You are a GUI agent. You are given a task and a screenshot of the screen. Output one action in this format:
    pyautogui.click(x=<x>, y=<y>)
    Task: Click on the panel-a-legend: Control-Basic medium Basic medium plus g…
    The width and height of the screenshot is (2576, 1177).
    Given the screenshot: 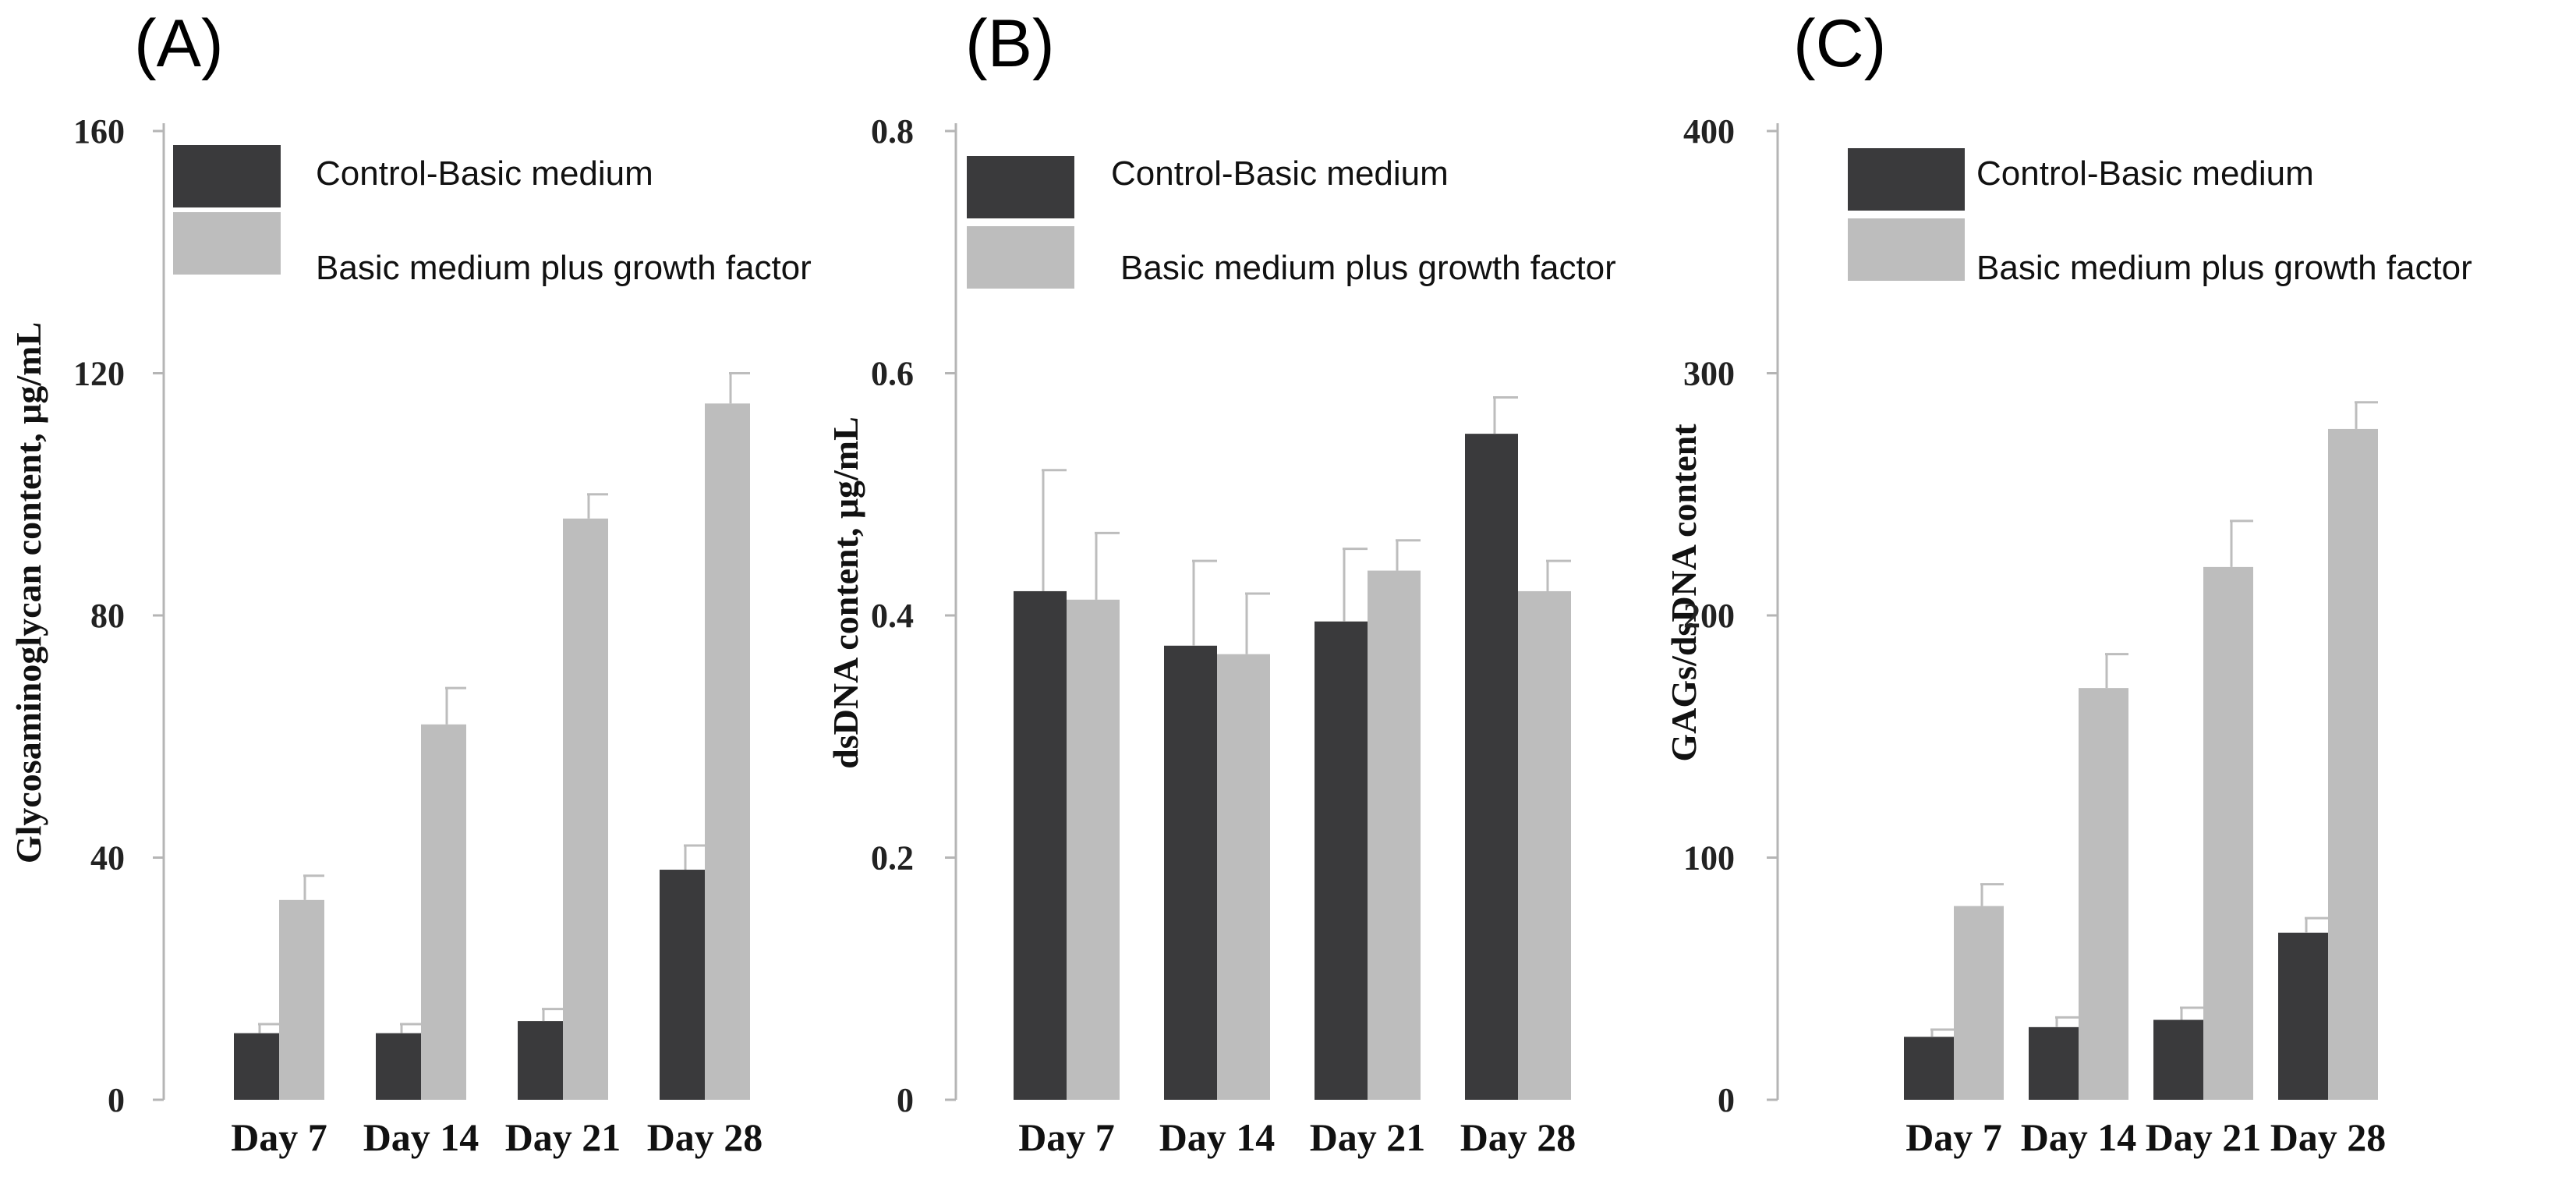 What is the action you would take?
    pyautogui.click(x=492, y=216)
    